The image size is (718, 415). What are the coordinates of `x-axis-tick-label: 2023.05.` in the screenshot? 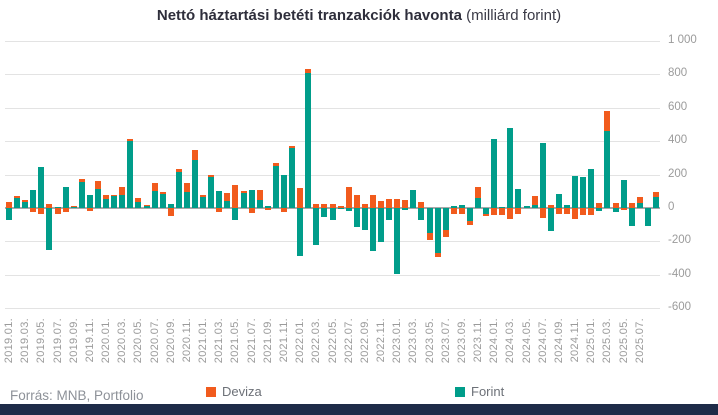 It's located at (429, 341).